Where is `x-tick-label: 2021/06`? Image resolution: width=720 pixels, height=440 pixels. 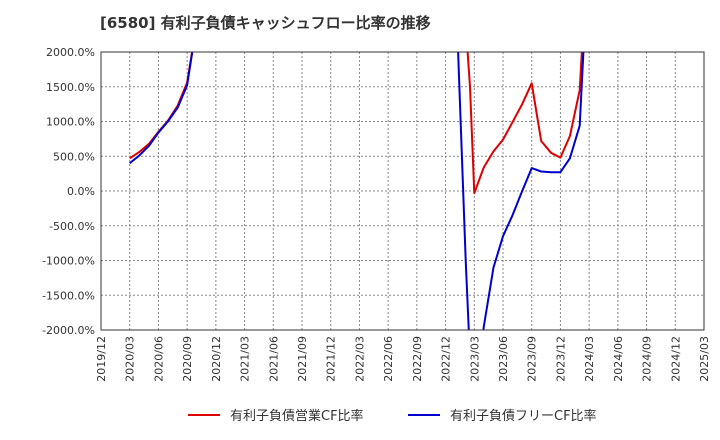
x-tick-label: 2021/06 is located at coordinates (273, 359).